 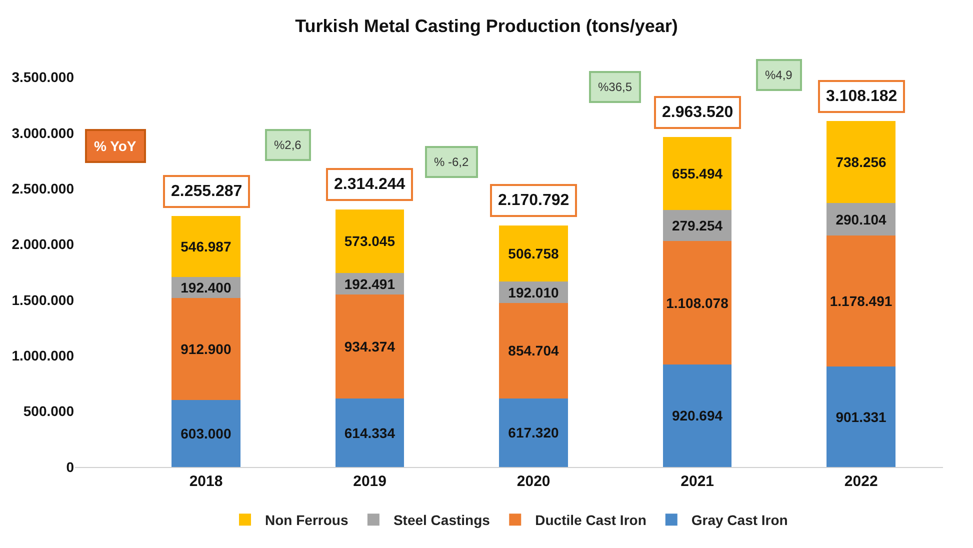 What do you see at coordinates (369, 481) in the screenshot?
I see `x-tick-label: 2019` at bounding box center [369, 481].